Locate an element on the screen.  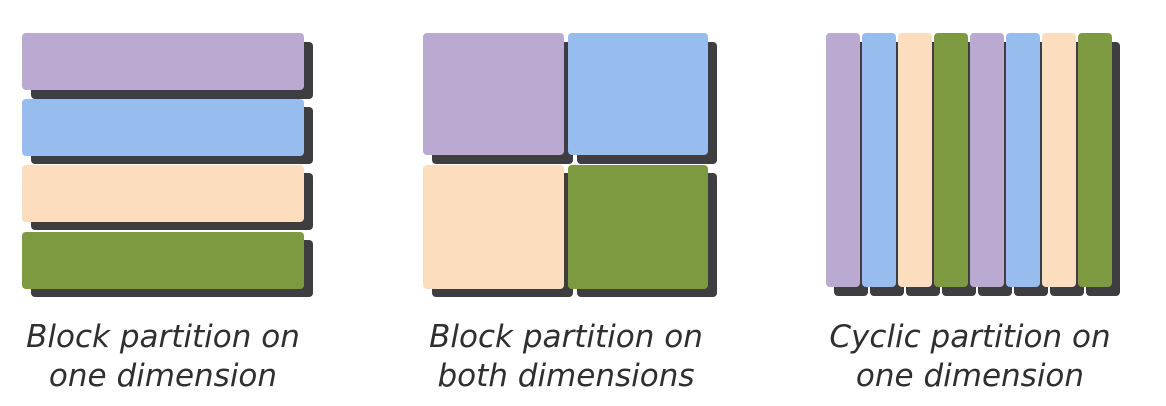
stripe-peach is located at coordinates (163, 193).